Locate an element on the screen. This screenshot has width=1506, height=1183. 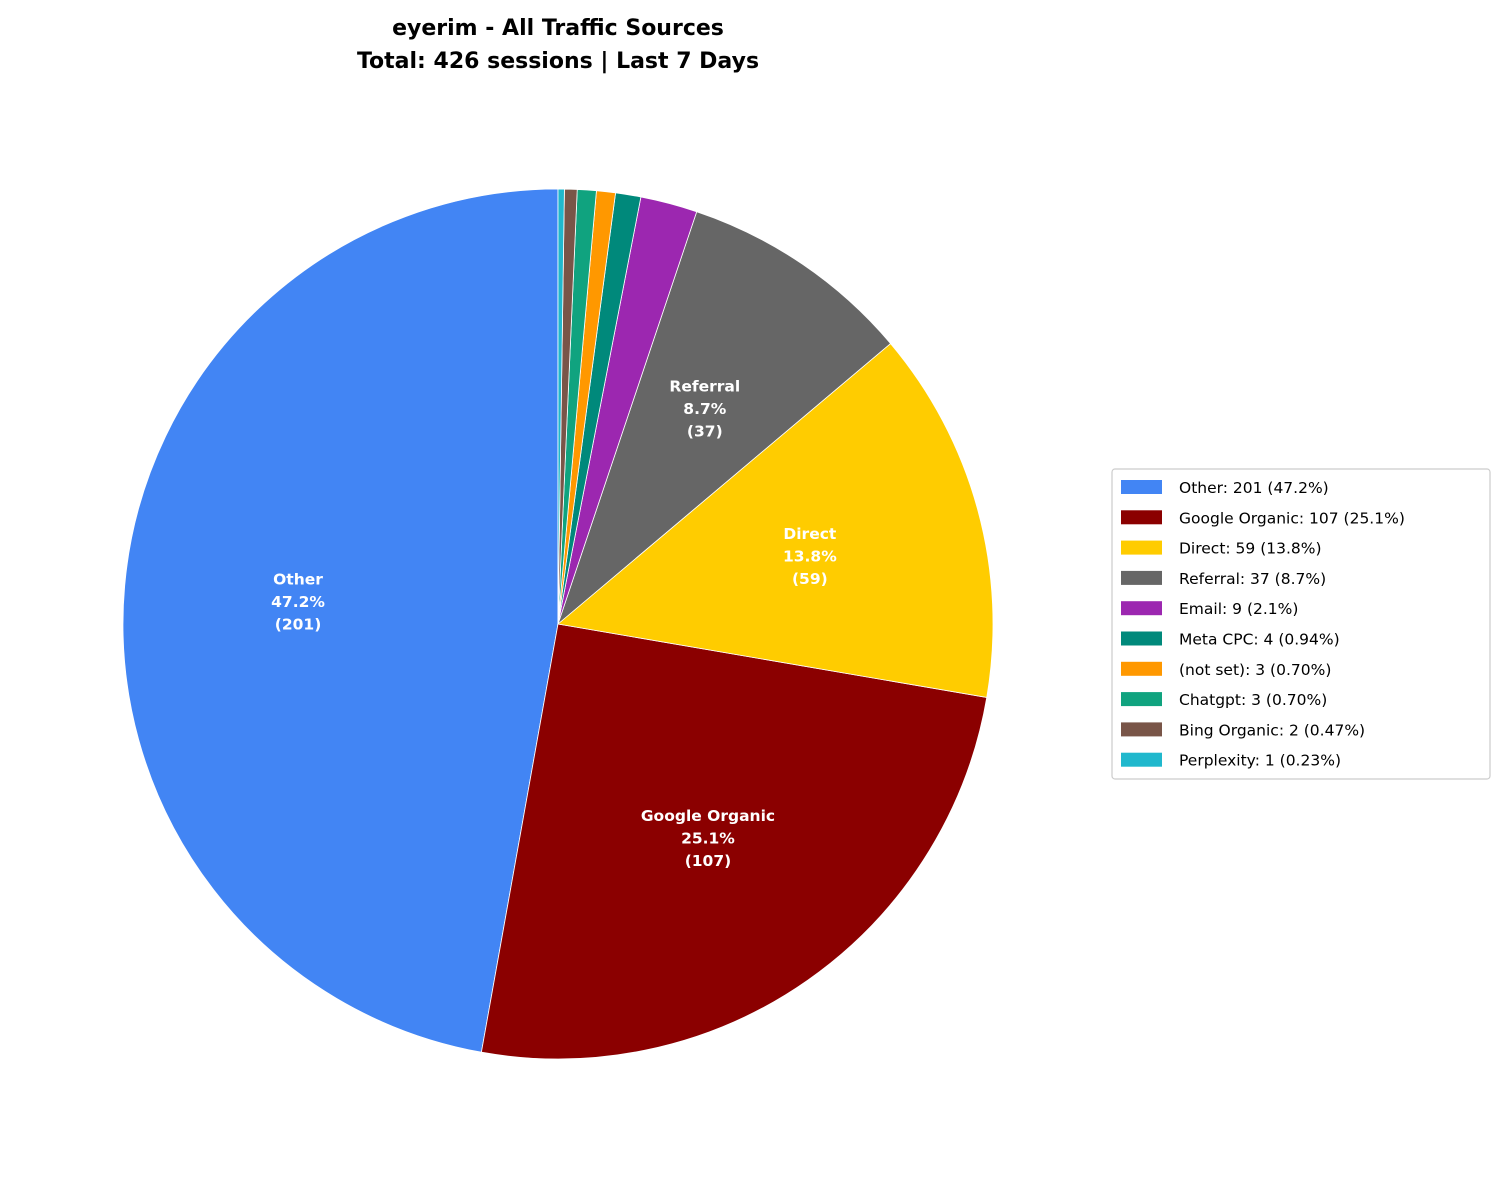
slice-label: Google Organic 25.1% (107) is located at coordinates (708, 838).